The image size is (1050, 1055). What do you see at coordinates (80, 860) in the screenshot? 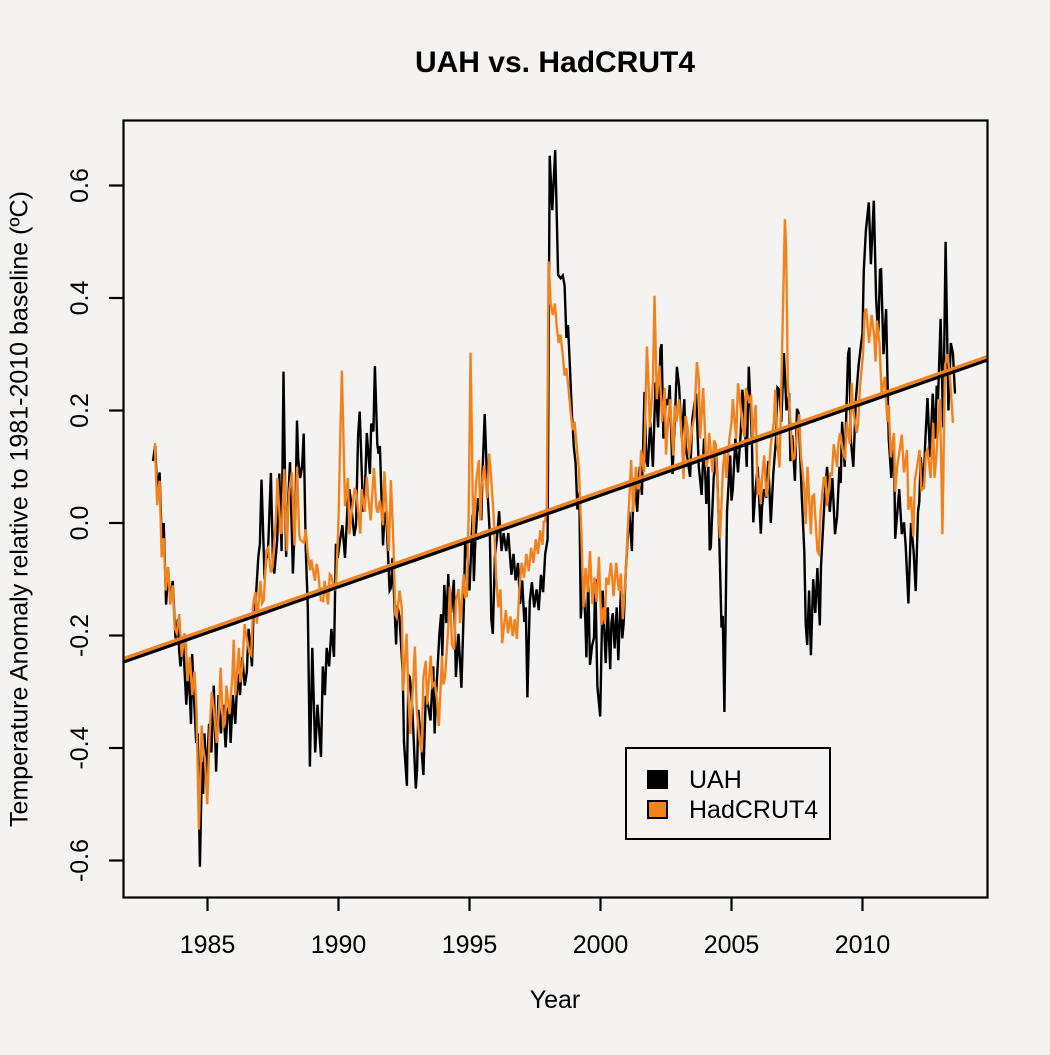
I see `svg-text: -0.6` at bounding box center [80, 860].